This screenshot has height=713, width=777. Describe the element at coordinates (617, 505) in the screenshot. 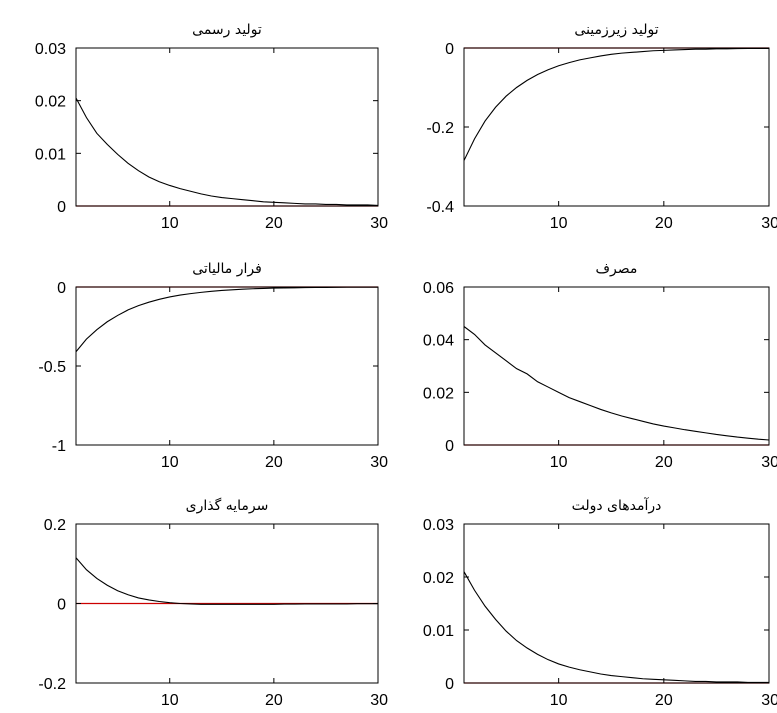

I see `chart-title-5: درآمدهای دولت` at that location.